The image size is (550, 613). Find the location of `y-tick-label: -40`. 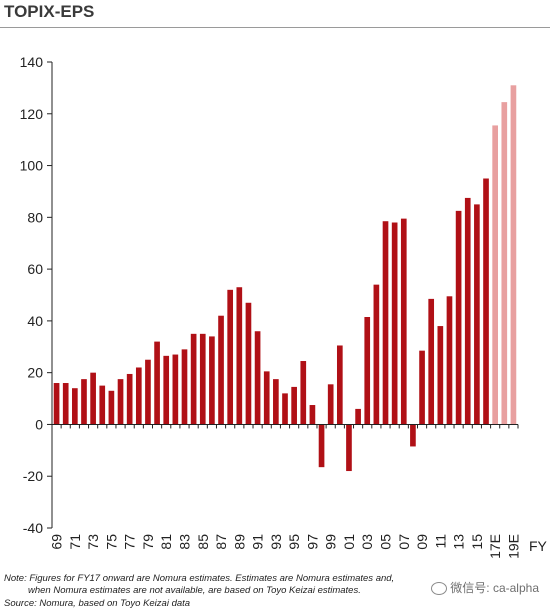

y-tick-label: -40 is located at coordinates (33, 528).